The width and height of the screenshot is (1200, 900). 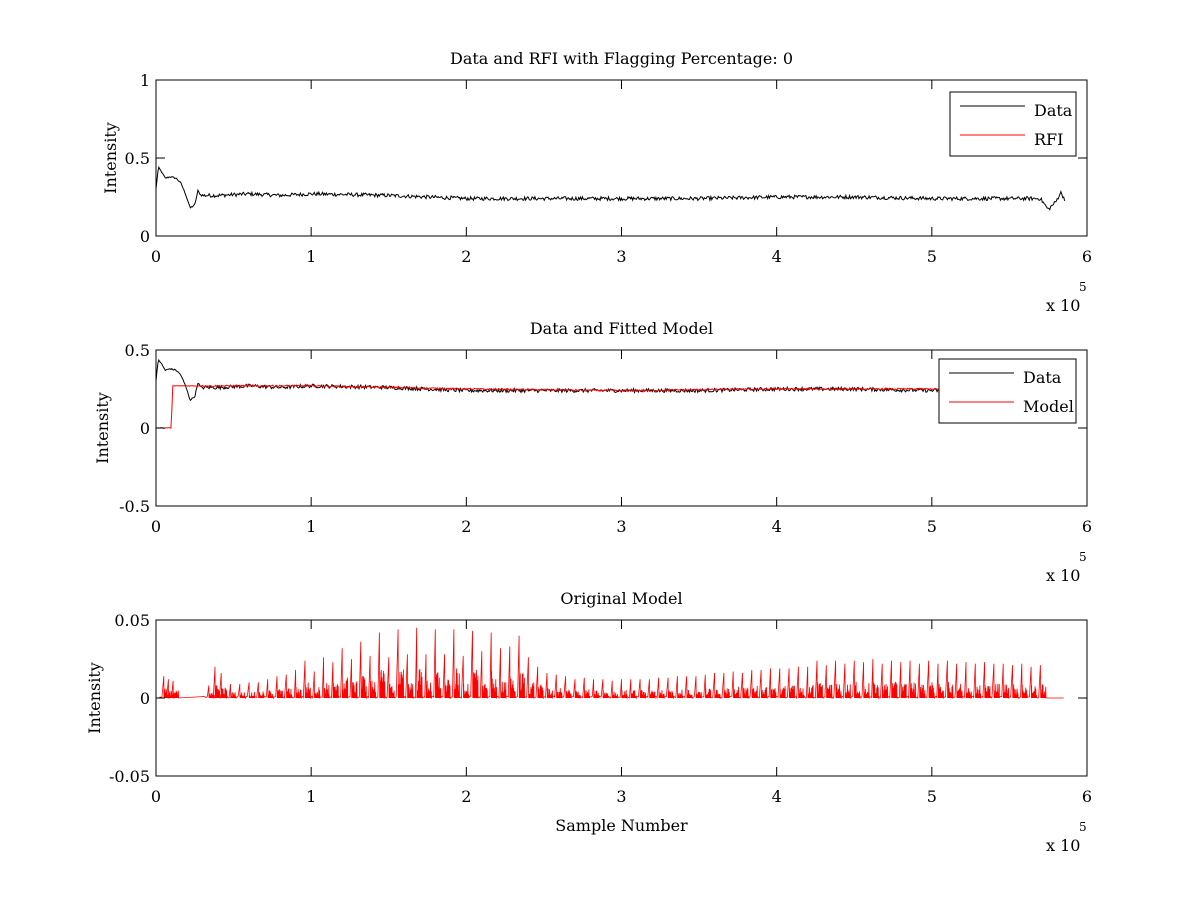 What do you see at coordinates (621, 58) in the screenshot?
I see `chart-title: Data and RFI with Flagging Percentage: 0` at bounding box center [621, 58].